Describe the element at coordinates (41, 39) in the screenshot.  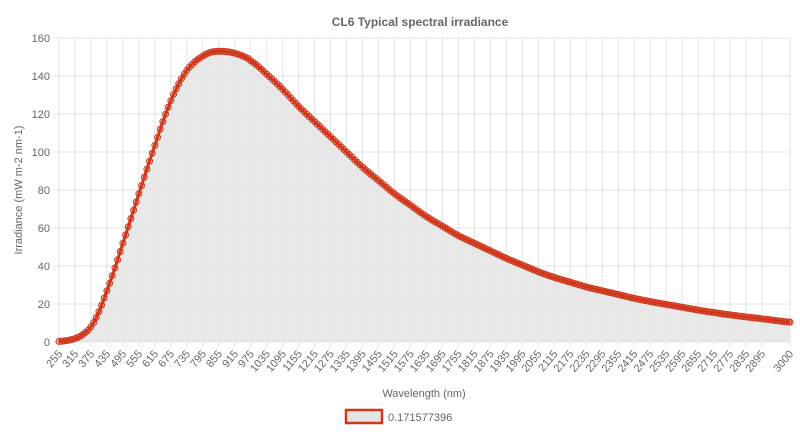
I see `y-tick-label: 160` at that location.